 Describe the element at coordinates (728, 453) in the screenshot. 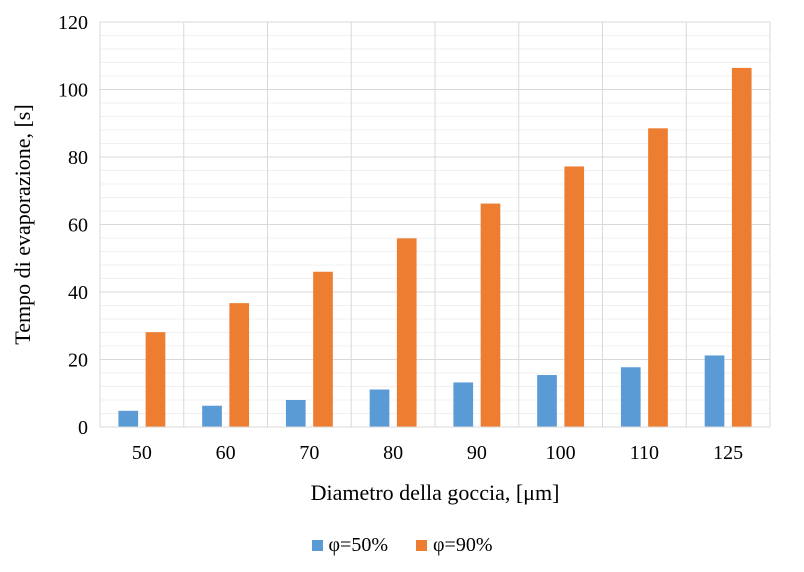

I see `x-tick-label: 125` at that location.